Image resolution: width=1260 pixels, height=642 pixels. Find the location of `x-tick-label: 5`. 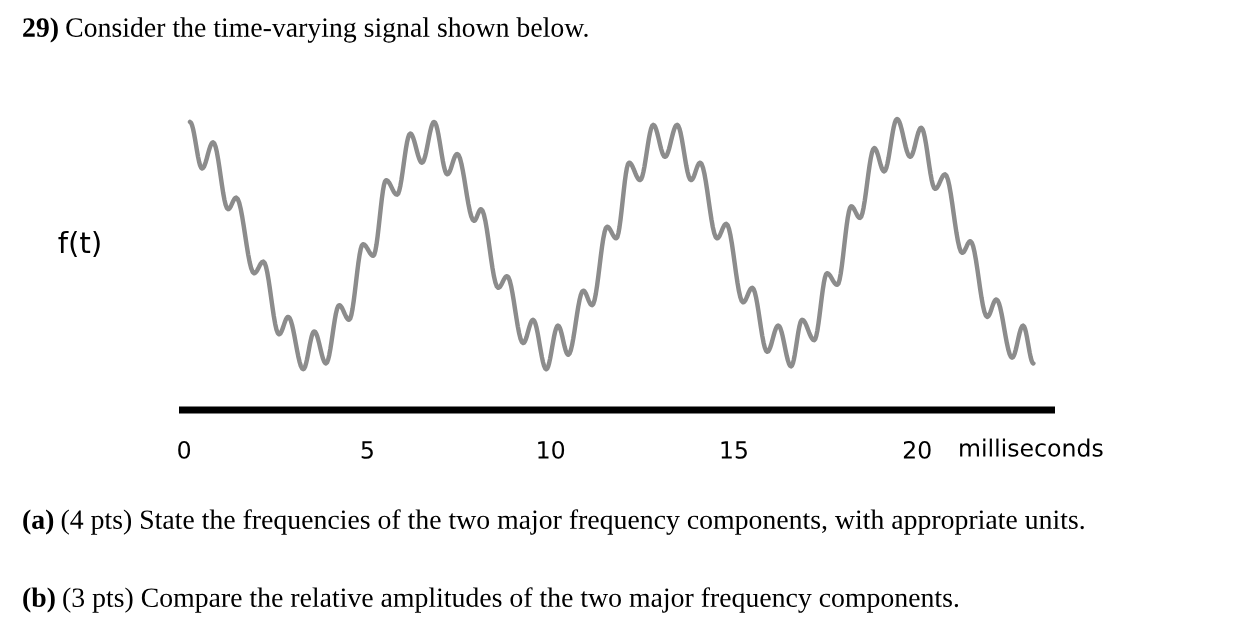

x-tick-label: 5 is located at coordinates (367, 450).